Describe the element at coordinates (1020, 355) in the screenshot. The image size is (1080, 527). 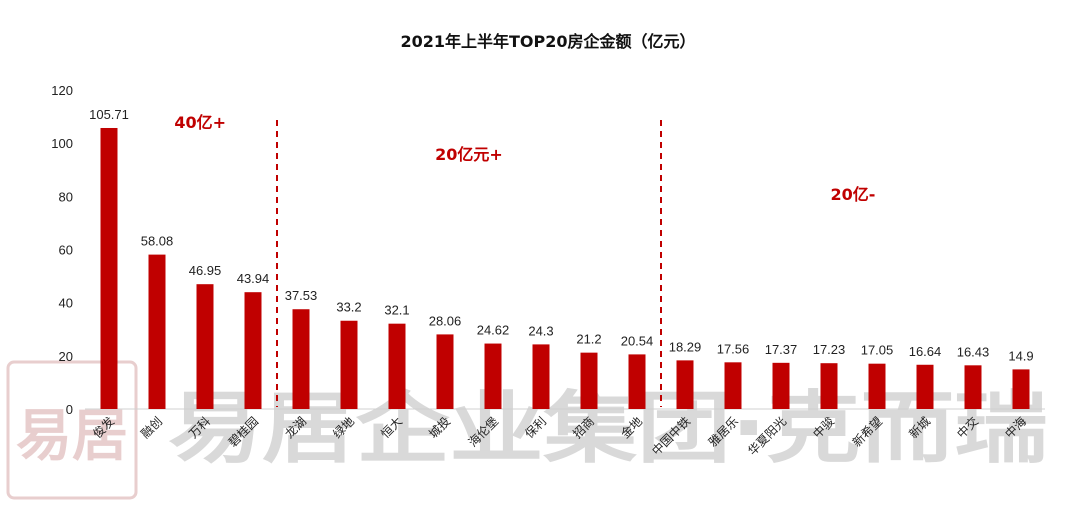
I see `data-label: 14.9` at that location.